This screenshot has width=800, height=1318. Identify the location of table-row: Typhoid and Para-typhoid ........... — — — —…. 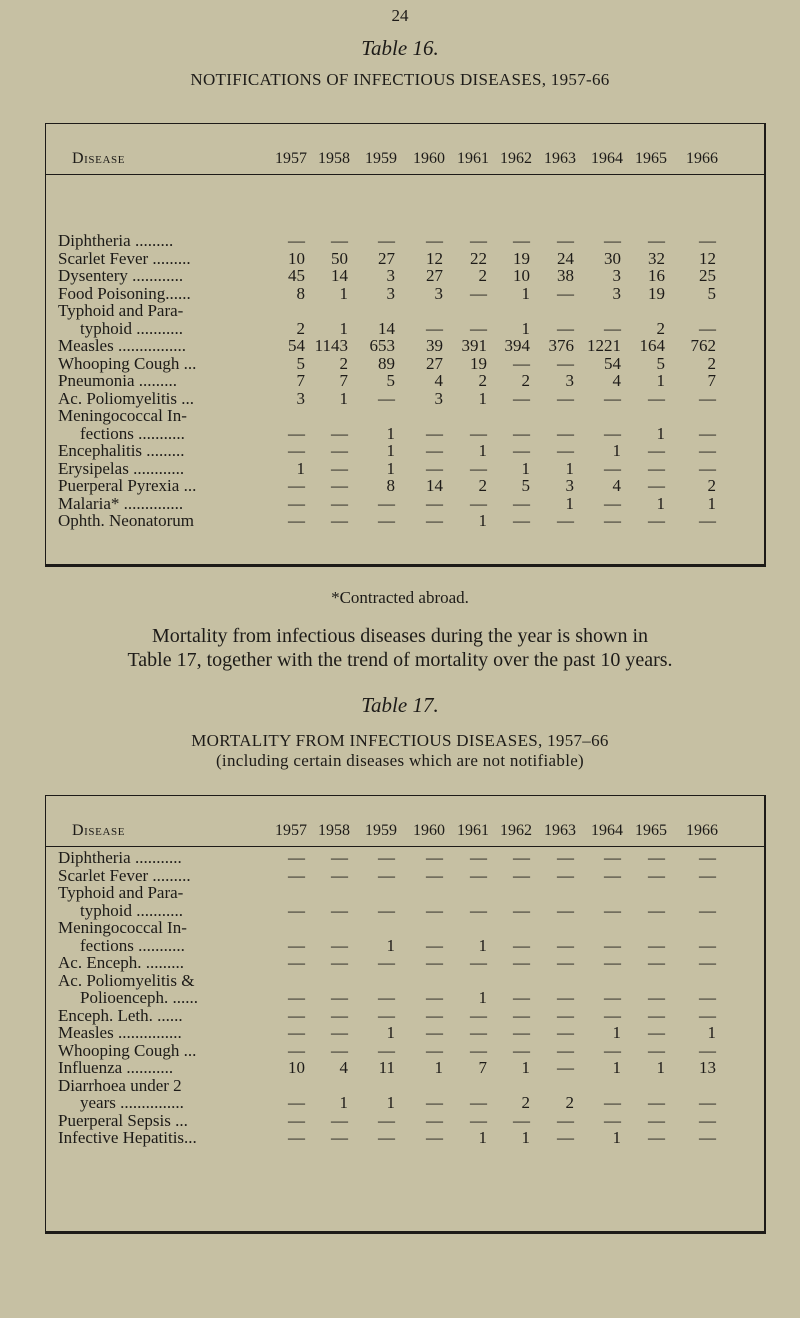
(405, 901).